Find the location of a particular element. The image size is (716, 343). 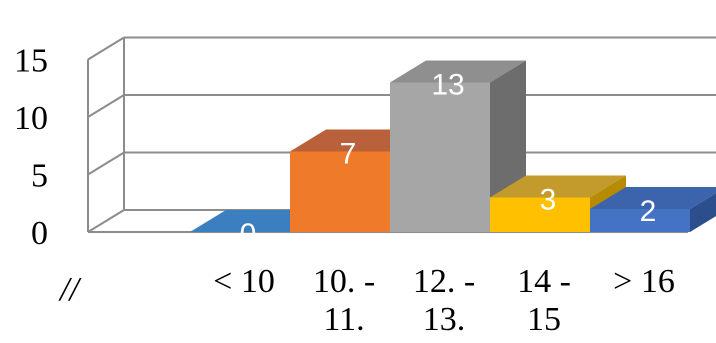

data-label-1: 7 is located at coordinates (348, 154).